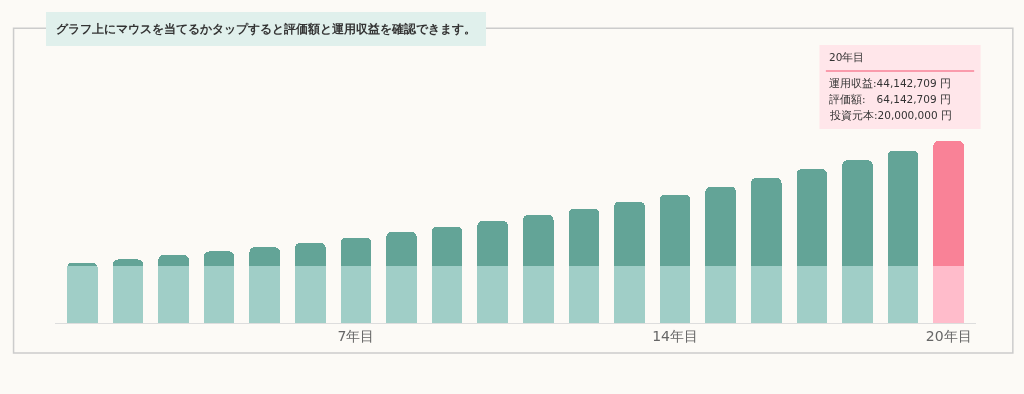  Describe the element at coordinates (847, 57) in the screenshot. I see `text: 20年目` at that location.